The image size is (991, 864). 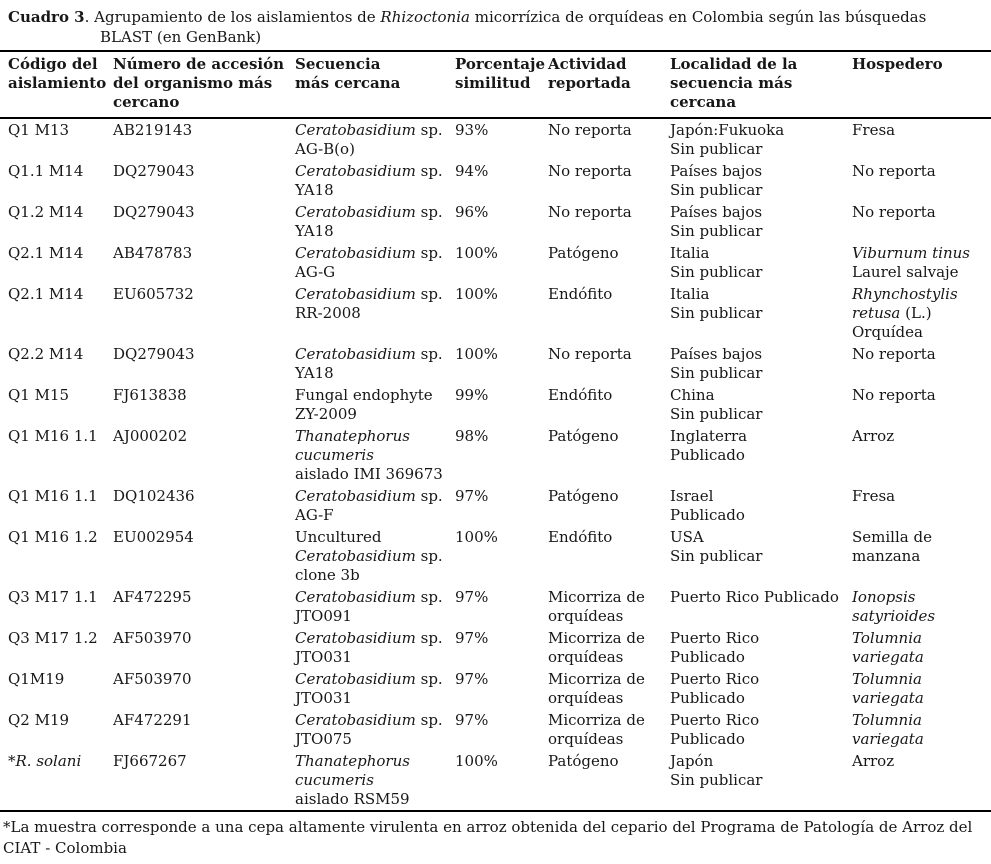 I want to click on cell-line: 99%, so click(x=499, y=395).